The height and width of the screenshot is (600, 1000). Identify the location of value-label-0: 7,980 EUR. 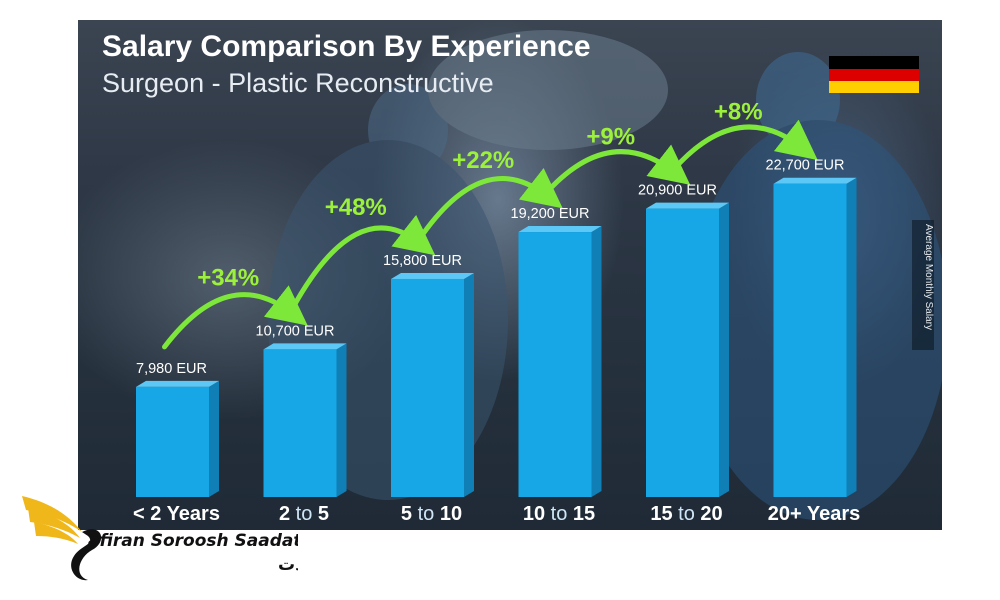
(171, 369).